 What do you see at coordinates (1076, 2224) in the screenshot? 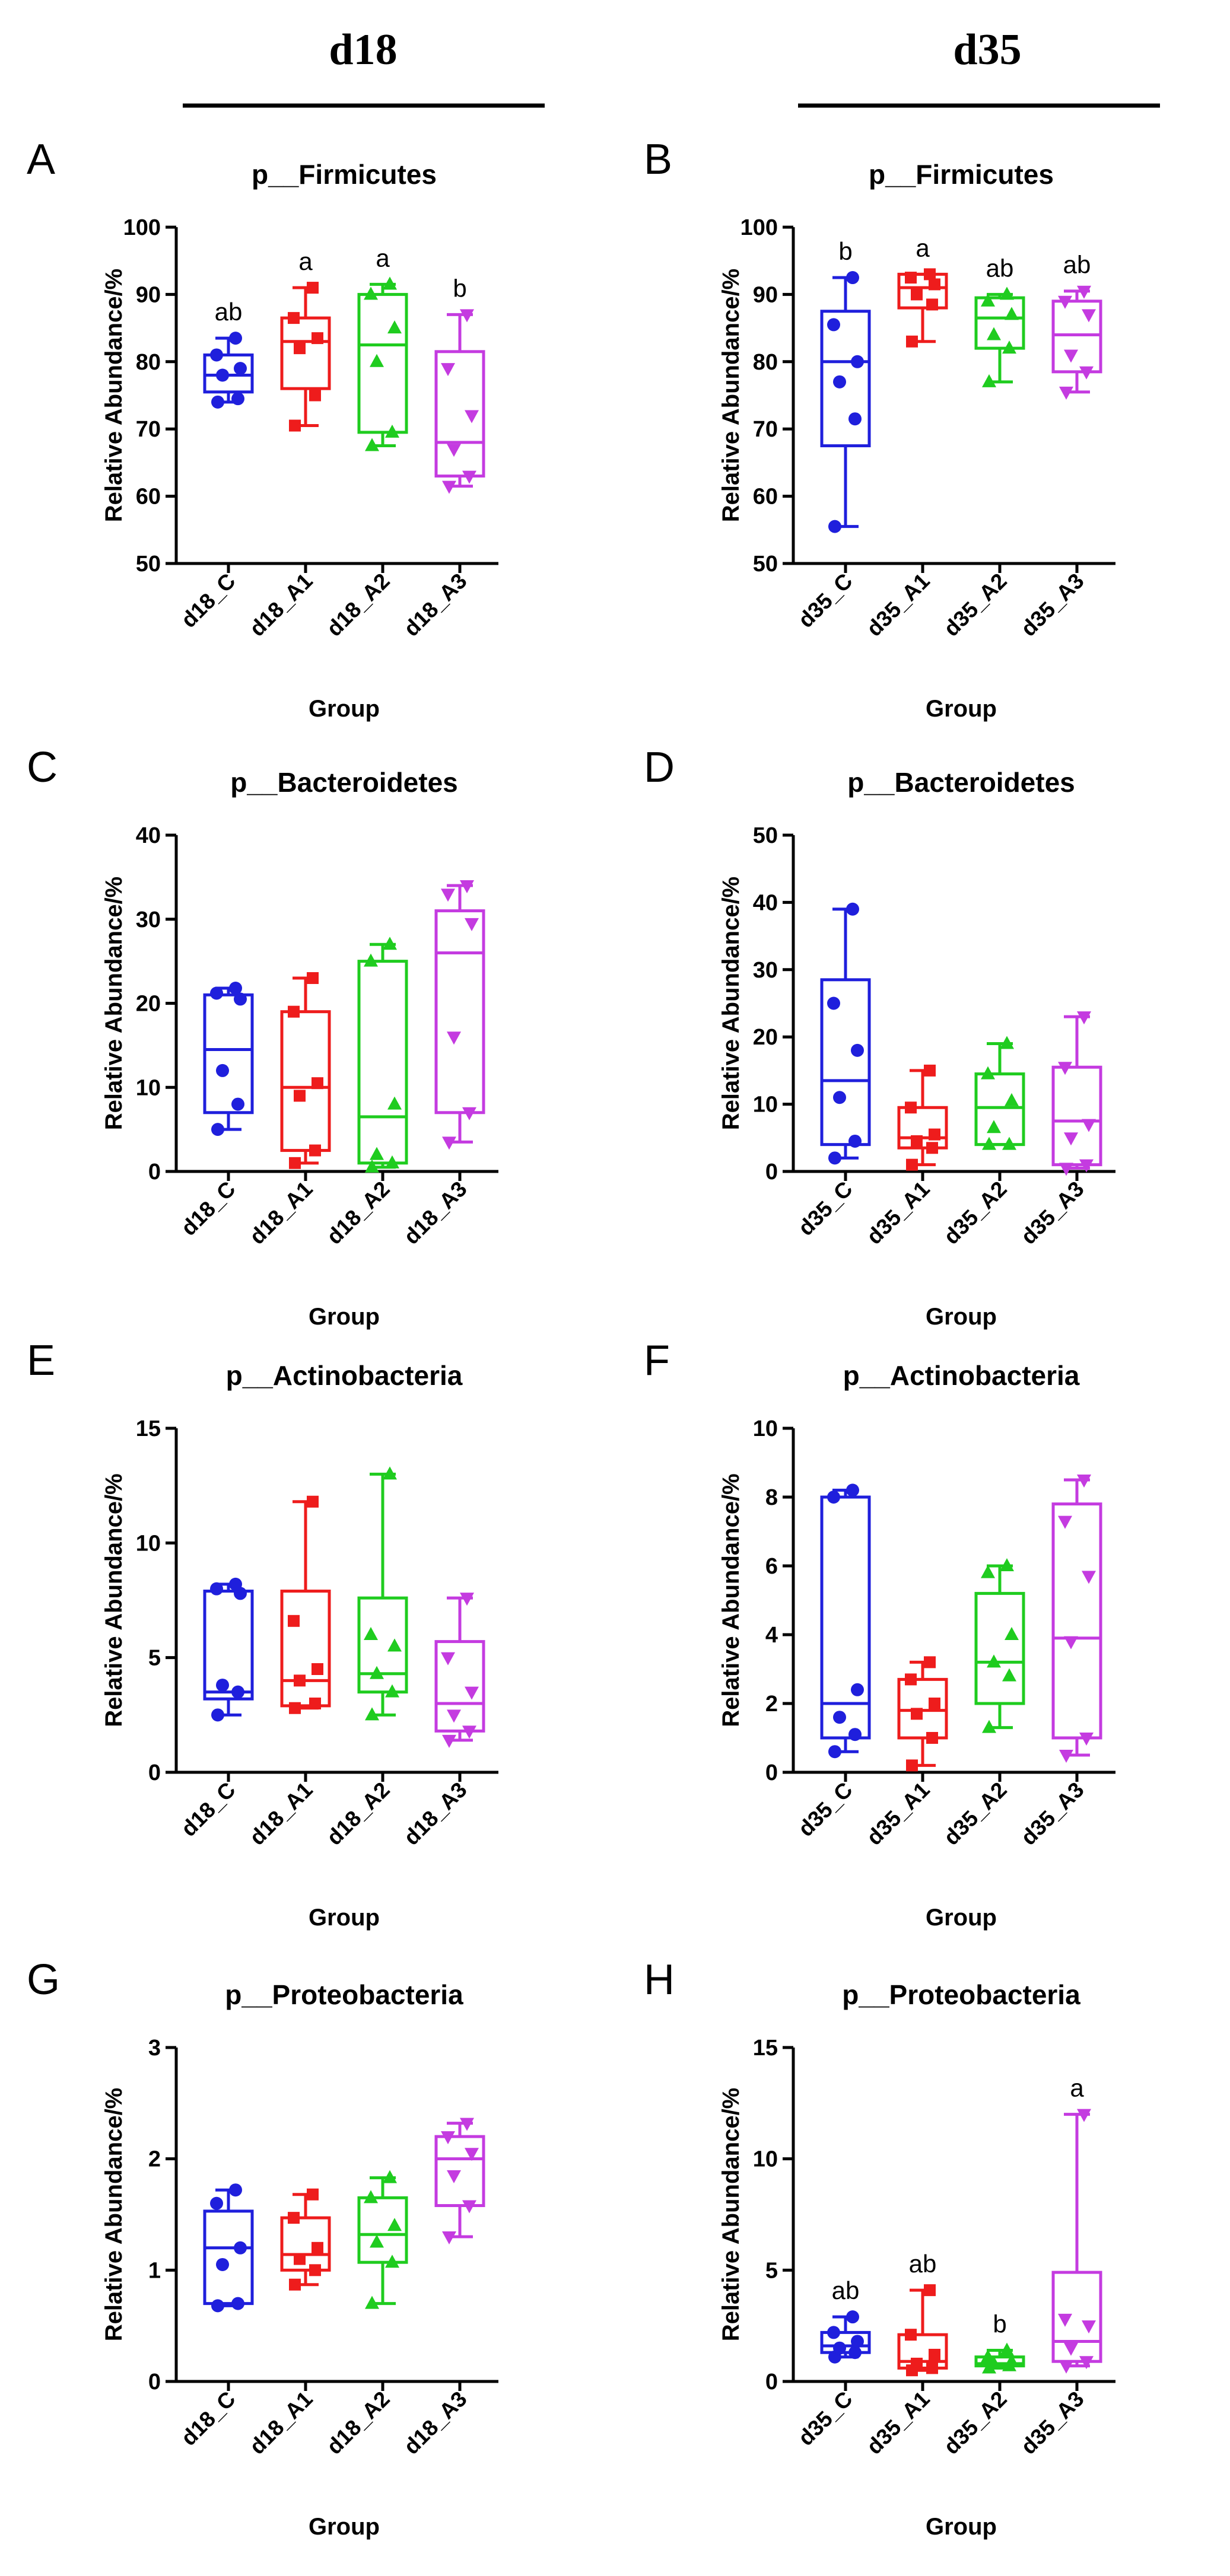
I see `box-d35_A3: a` at bounding box center [1076, 2224].